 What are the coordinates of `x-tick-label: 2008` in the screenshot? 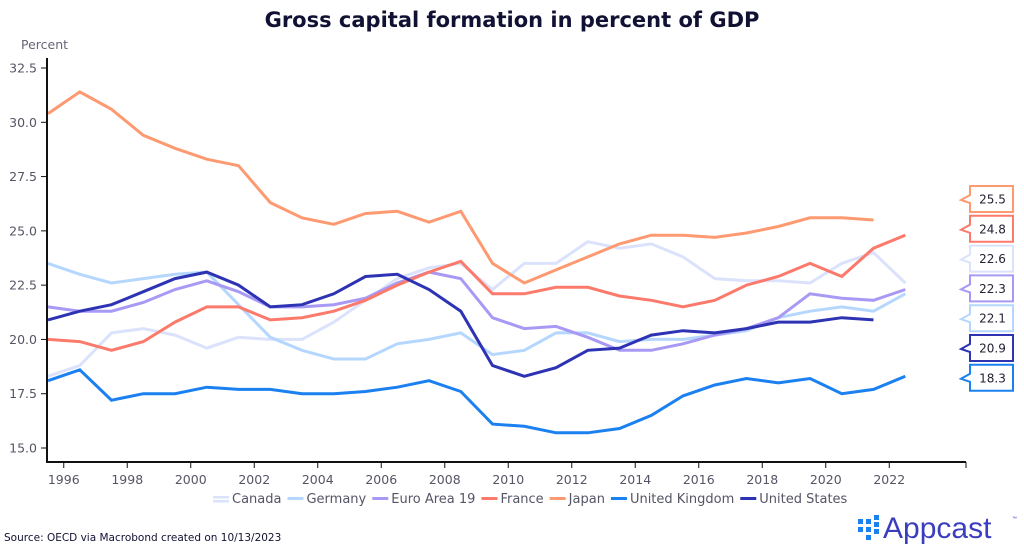 It's located at (445, 479).